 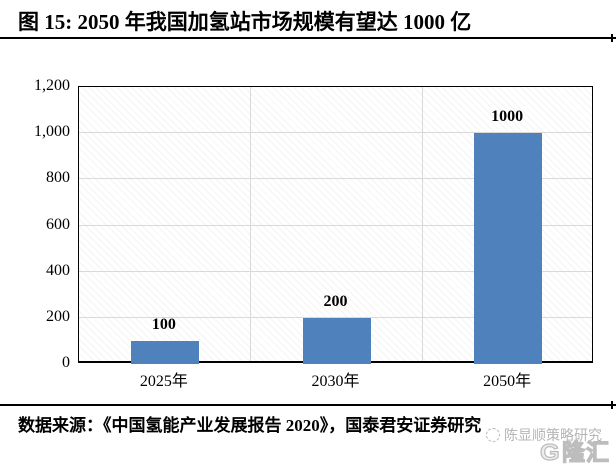 What do you see at coordinates (550, 451) in the screenshot?
I see `logo-g-mark: G` at bounding box center [550, 451].